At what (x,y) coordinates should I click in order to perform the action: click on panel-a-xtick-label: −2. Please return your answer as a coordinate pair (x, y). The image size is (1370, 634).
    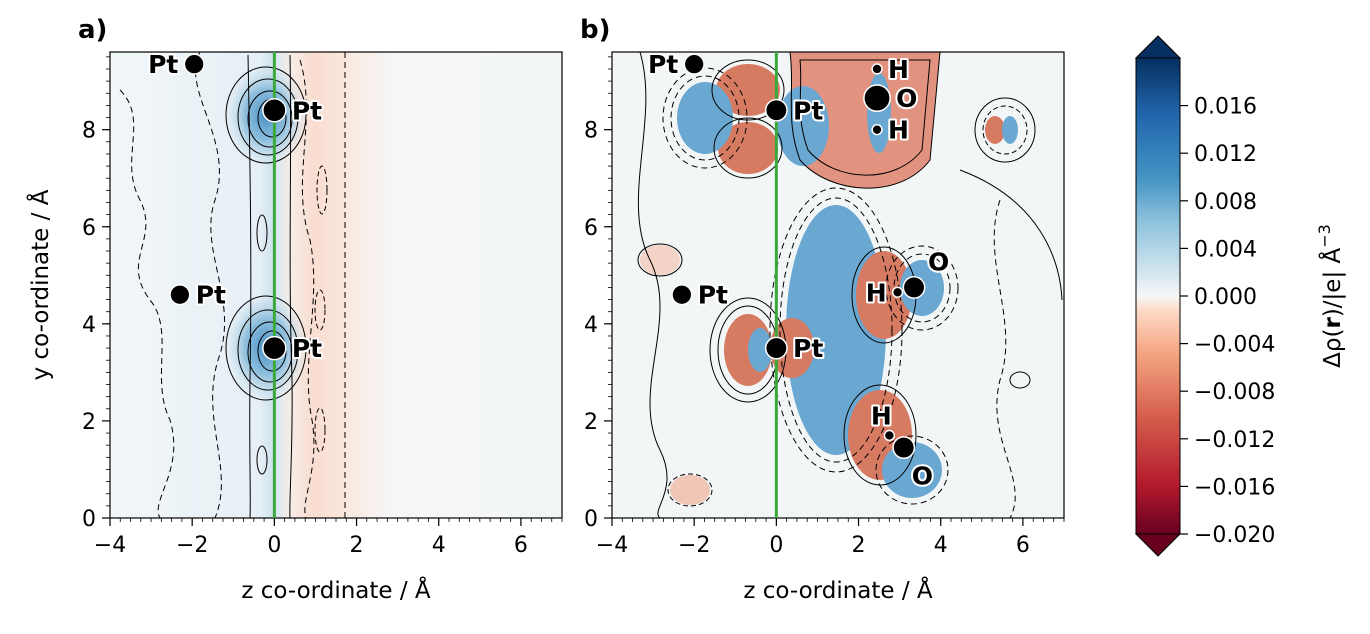
    Looking at the image, I should click on (192, 545).